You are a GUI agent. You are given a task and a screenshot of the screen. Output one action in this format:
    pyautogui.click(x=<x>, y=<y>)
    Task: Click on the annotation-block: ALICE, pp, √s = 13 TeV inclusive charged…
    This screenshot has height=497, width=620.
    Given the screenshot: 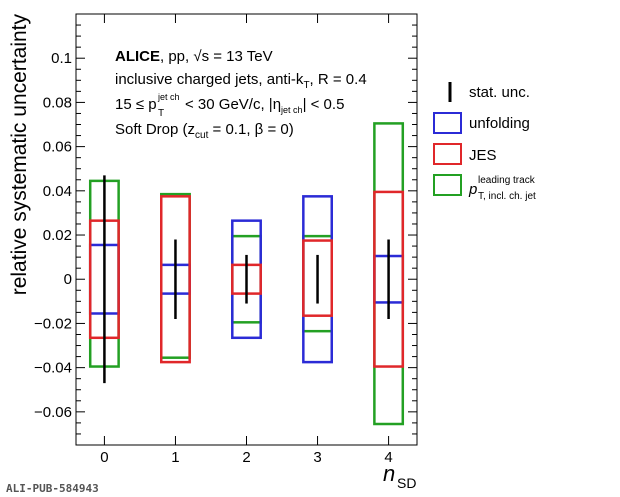 What is the action you would take?
    pyautogui.click(x=241, y=94)
    